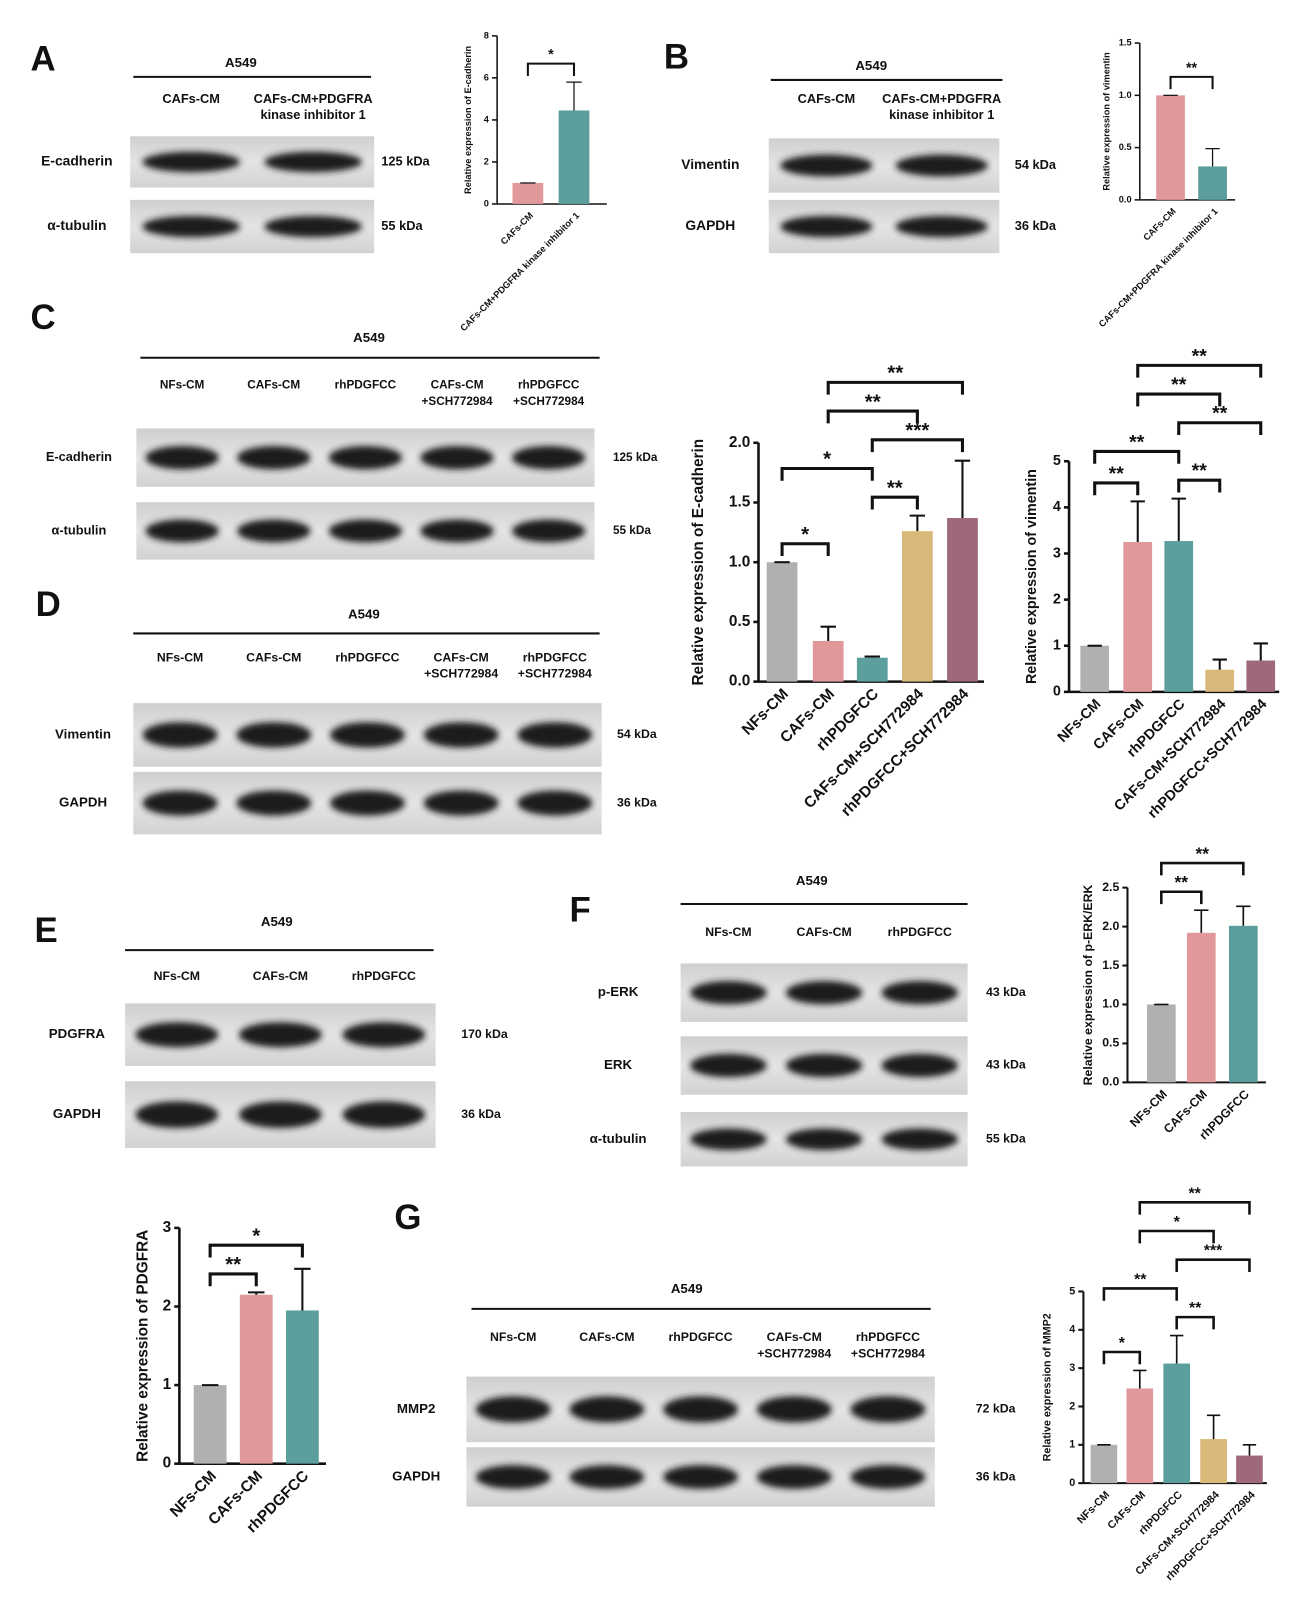 The height and width of the screenshot is (1600, 1312). What do you see at coordinates (76, 161) in the screenshot?
I see `protein-label: E-cadherin` at bounding box center [76, 161].